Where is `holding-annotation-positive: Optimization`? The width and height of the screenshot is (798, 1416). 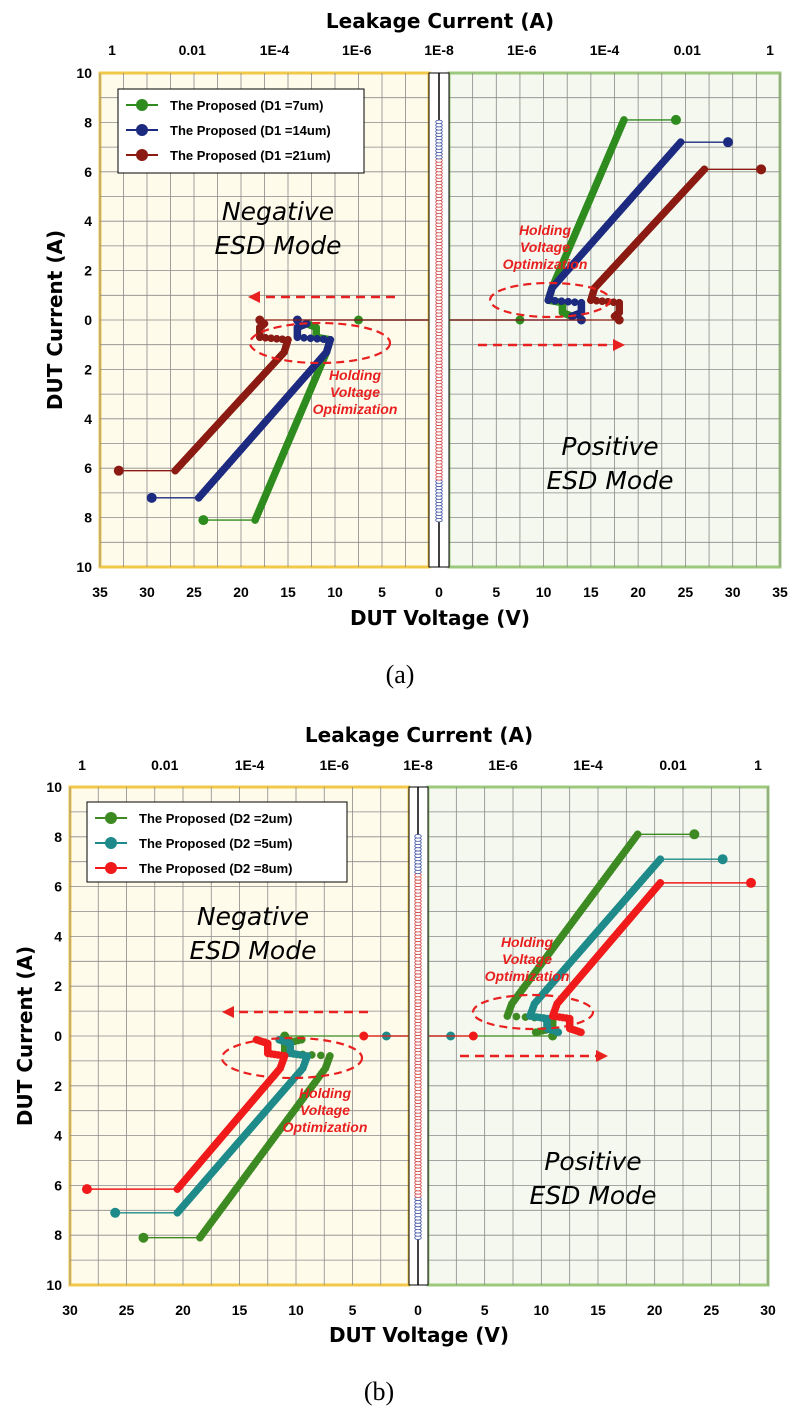
holding-annotation-positive: Optimization is located at coordinates (545, 264).